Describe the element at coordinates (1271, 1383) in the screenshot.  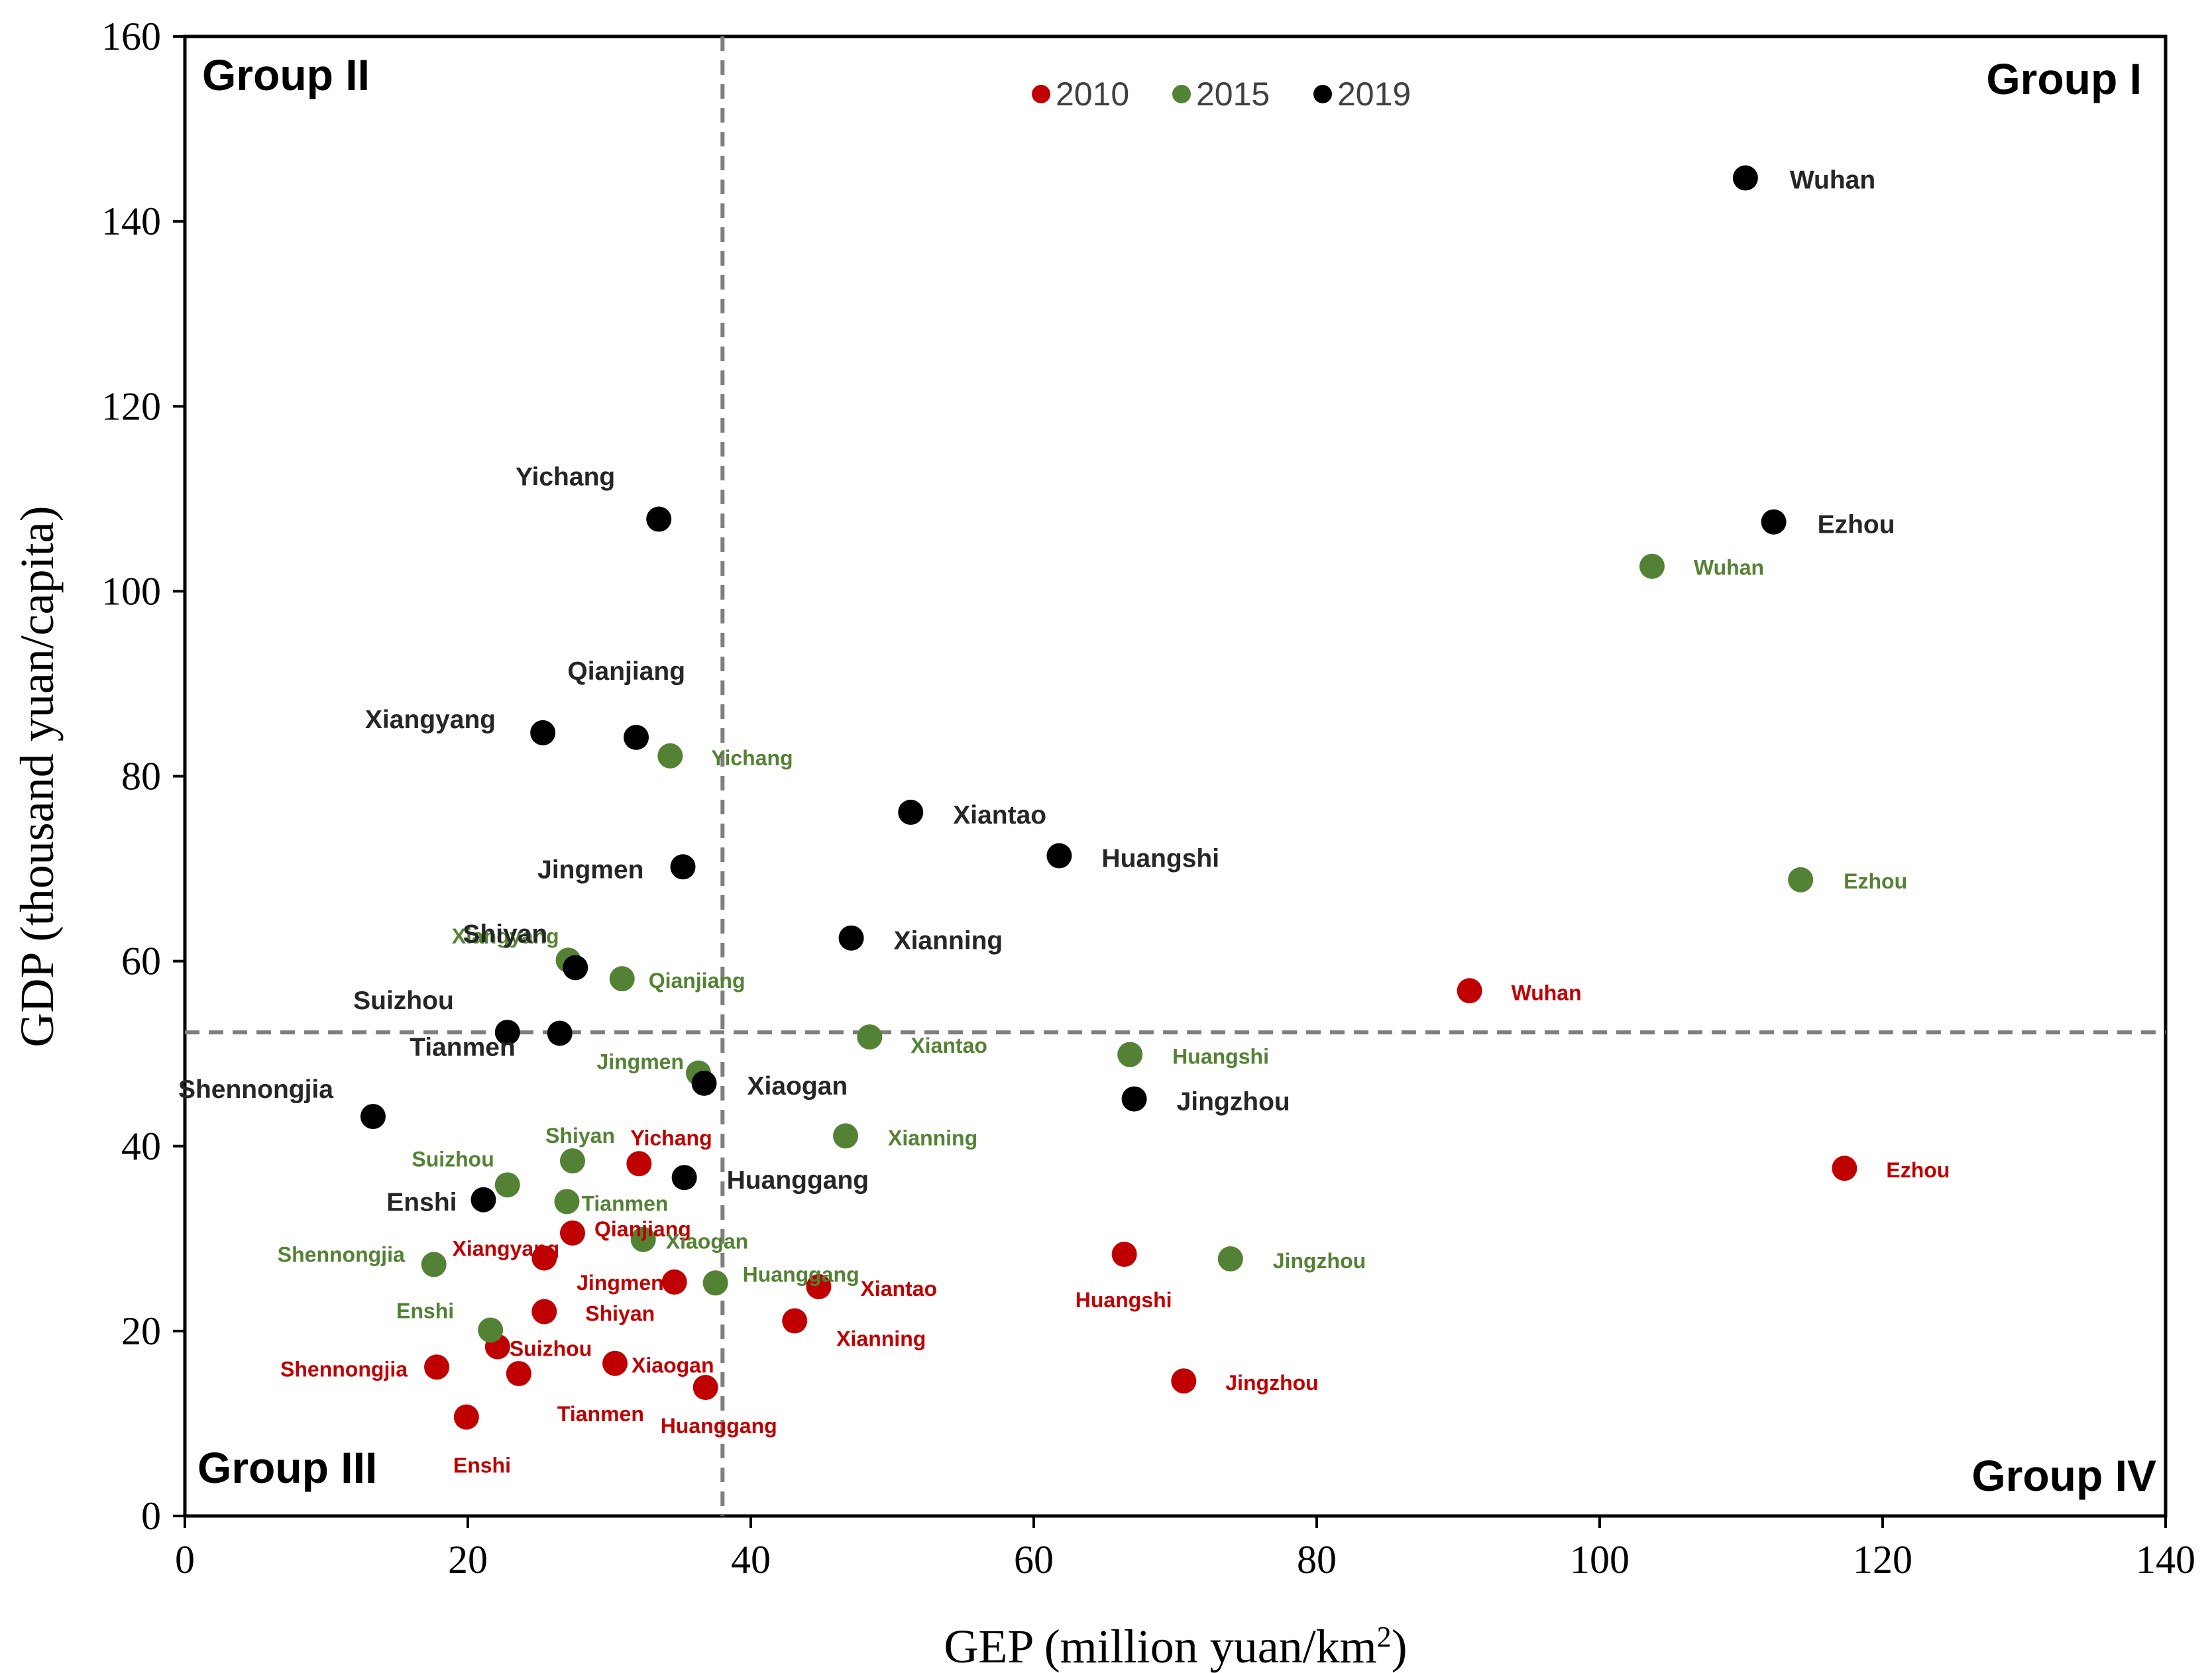
I see `label-2010-jingzhou: Jingzhou` at that location.